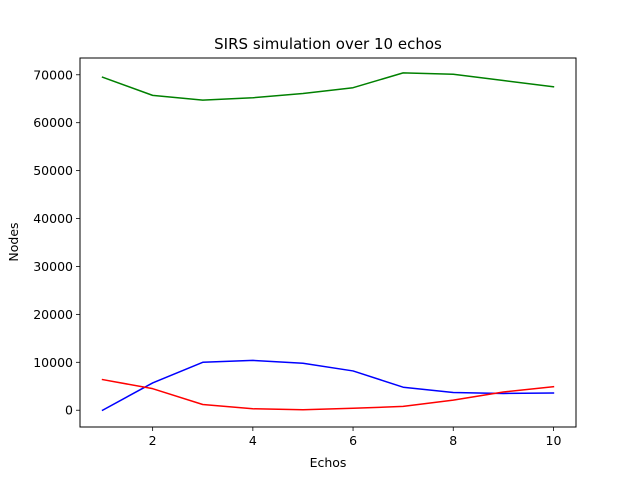  What do you see at coordinates (56, 242) in the screenshot?
I see `y-axis: 0 10000 20000 30000 40000 50000 60000 70000` at bounding box center [56, 242].